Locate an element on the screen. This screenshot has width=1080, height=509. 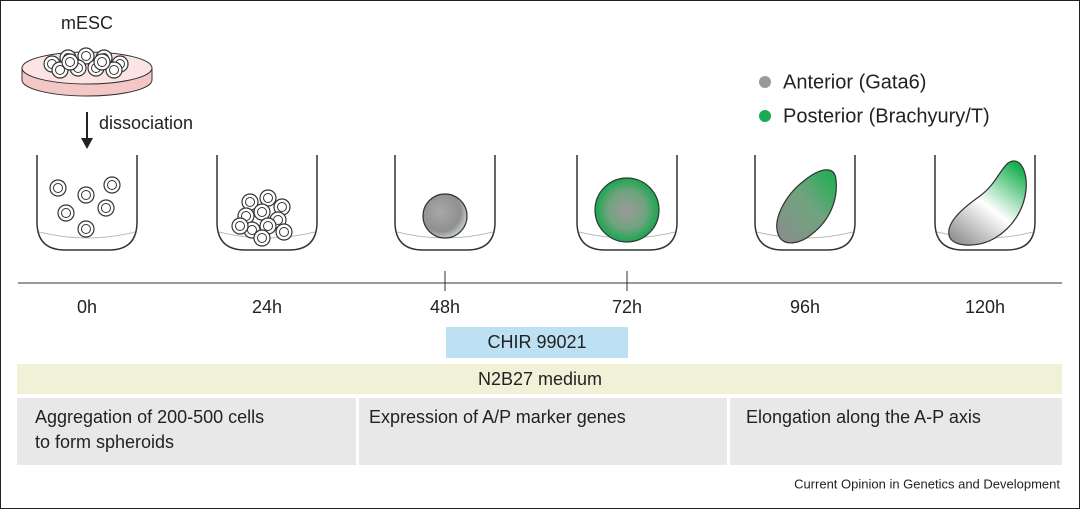
treatment-box is located at coordinates (537, 342).